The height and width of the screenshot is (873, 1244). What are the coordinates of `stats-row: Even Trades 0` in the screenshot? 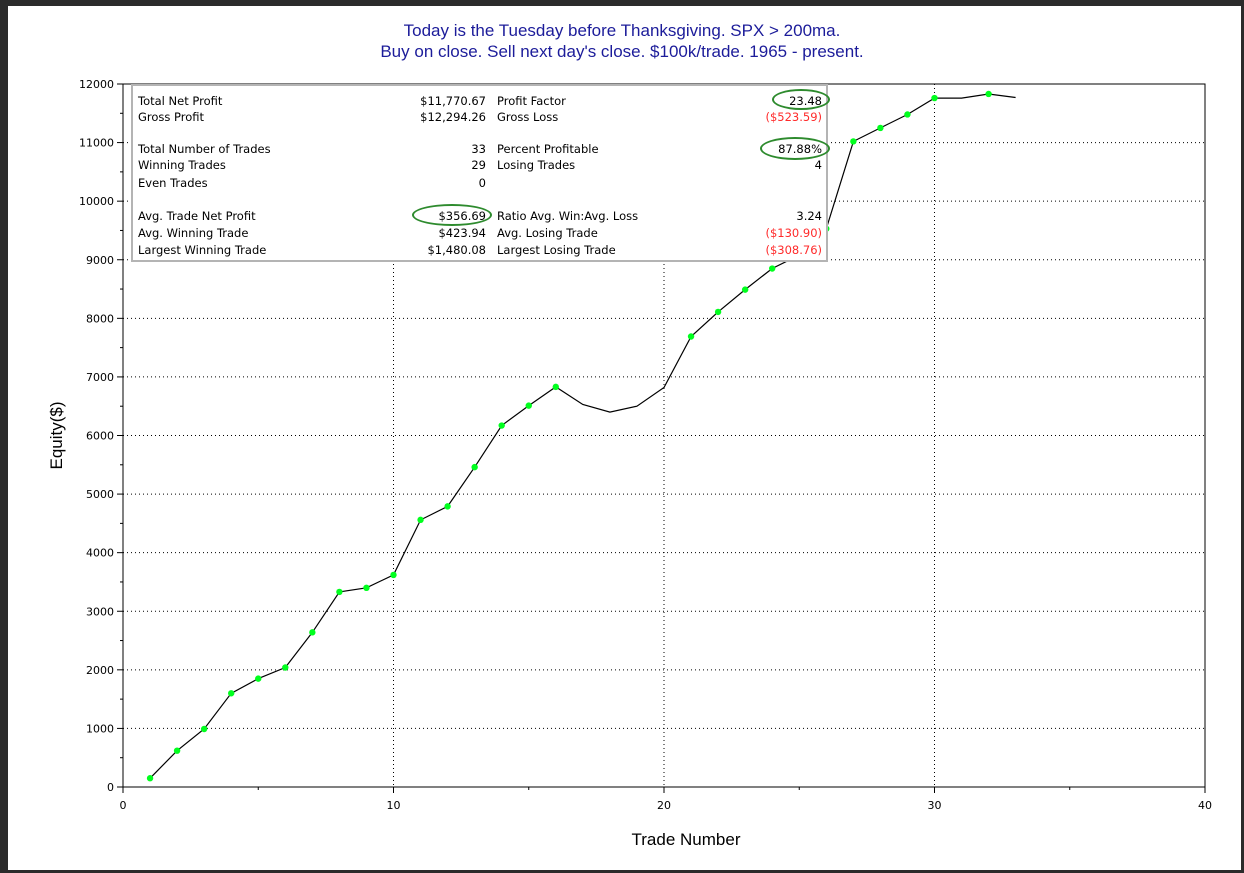 It's located at (479, 184).